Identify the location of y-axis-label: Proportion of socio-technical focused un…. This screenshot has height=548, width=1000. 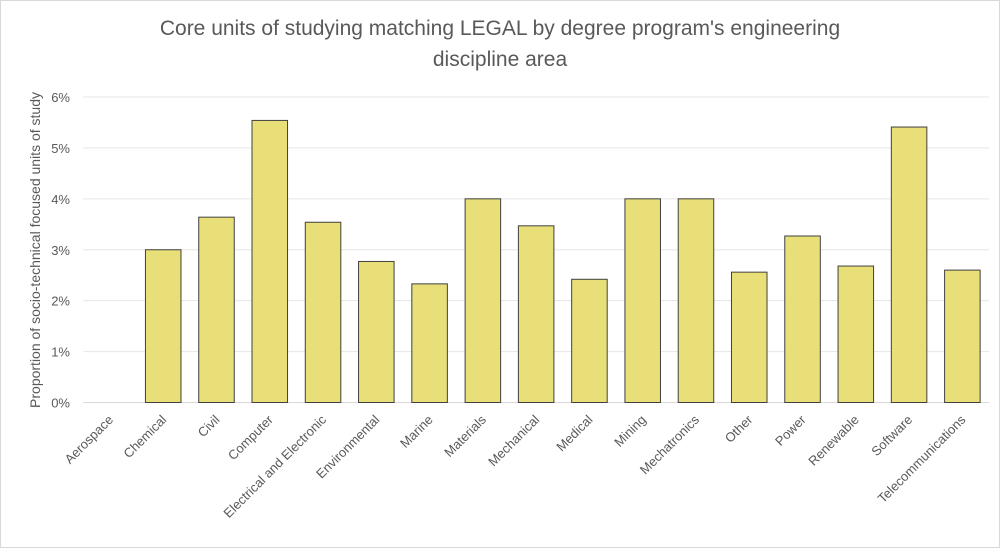
(35, 250).